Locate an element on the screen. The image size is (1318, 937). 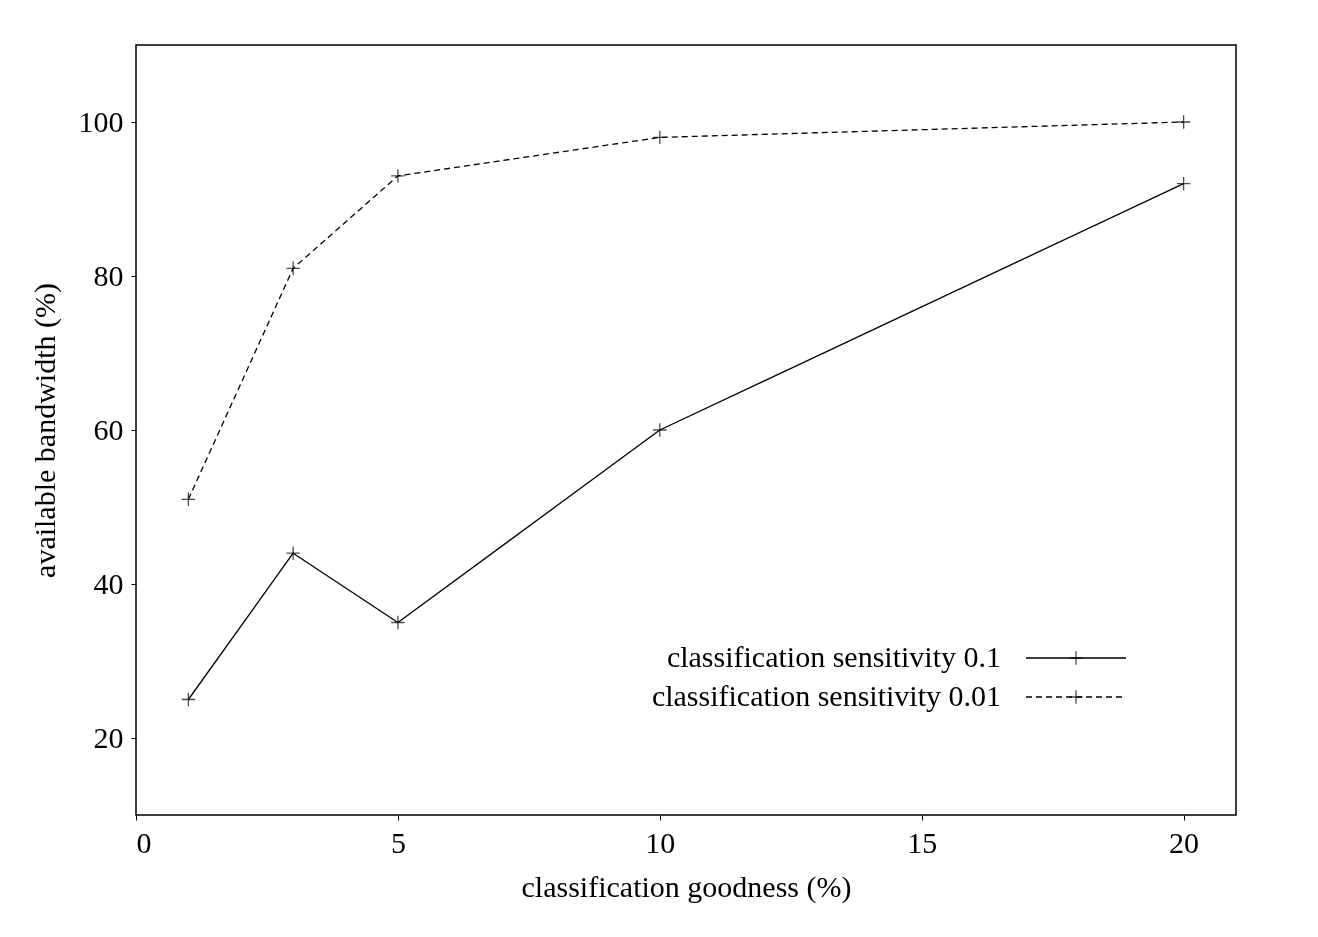
y-tick-label: 80 is located at coordinates (108, 275).